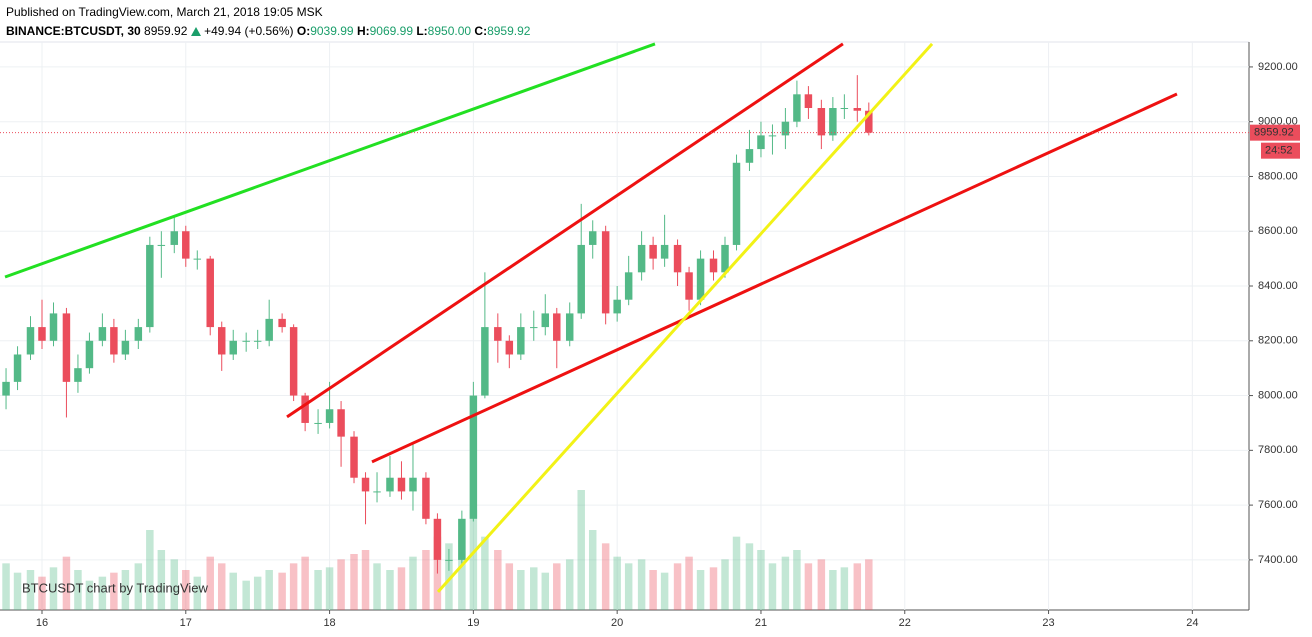 This screenshot has height=637, width=1312. I want to click on y-tick-label: 8800.00, so click(1278, 176).